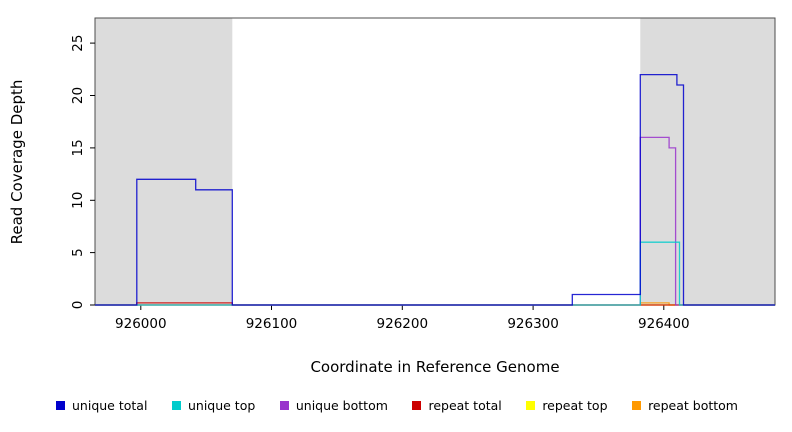 The image size is (792, 432). Describe the element at coordinates (78, 305) in the screenshot. I see `svg-text: 0` at that location.